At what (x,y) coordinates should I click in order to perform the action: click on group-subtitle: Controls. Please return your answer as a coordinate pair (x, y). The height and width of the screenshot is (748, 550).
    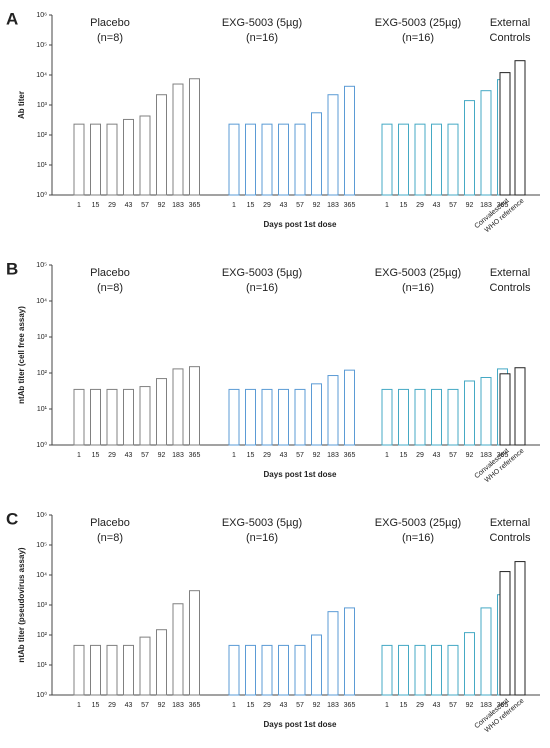
    Looking at the image, I should click on (510, 538).